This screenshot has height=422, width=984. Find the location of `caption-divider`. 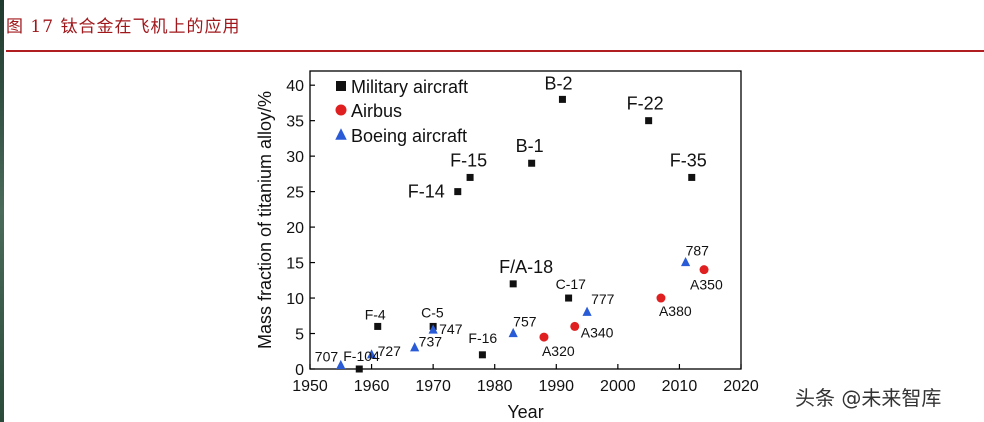

caption-divider is located at coordinates (495, 51).